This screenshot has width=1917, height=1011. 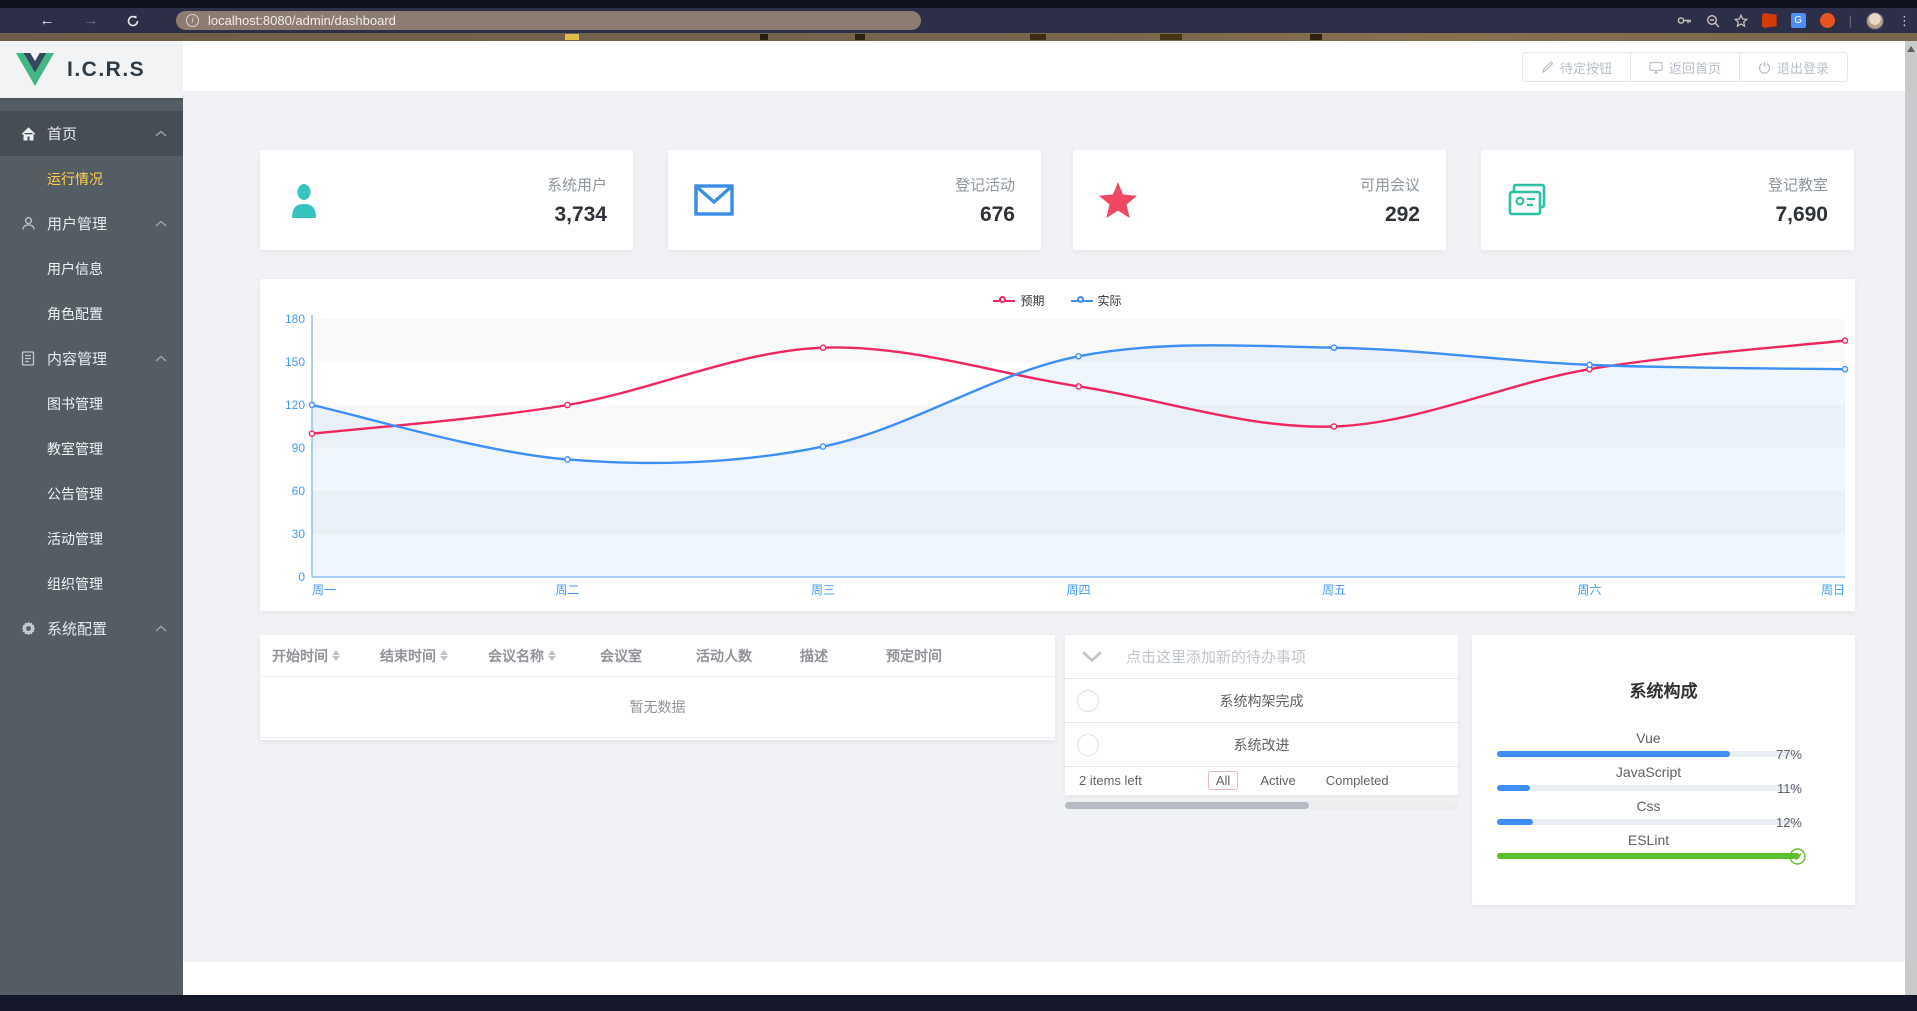 What do you see at coordinates (516, 655) in the screenshot?
I see `column-label: 会议名称` at bounding box center [516, 655].